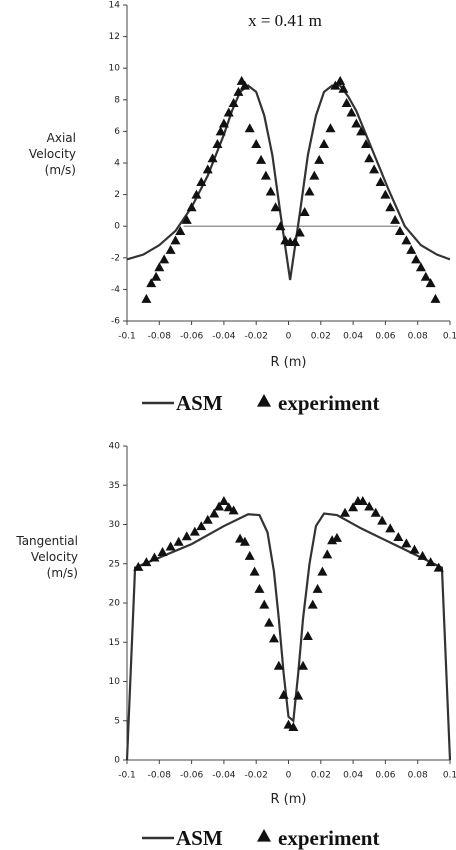 Image resolution: width=456 pixels, height=850 pixels. Describe the element at coordinates (115, 525) in the screenshot. I see `y-tick-label: 30` at that location.